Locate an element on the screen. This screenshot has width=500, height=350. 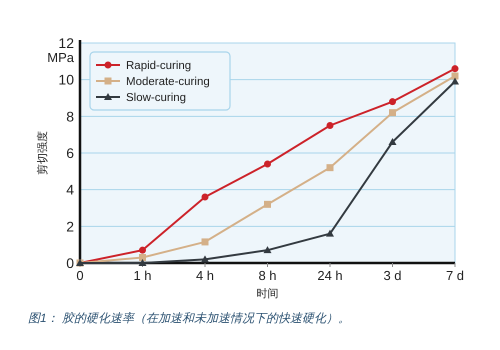
y-axis-title: 剪切强度 is located at coordinates (42, 153).